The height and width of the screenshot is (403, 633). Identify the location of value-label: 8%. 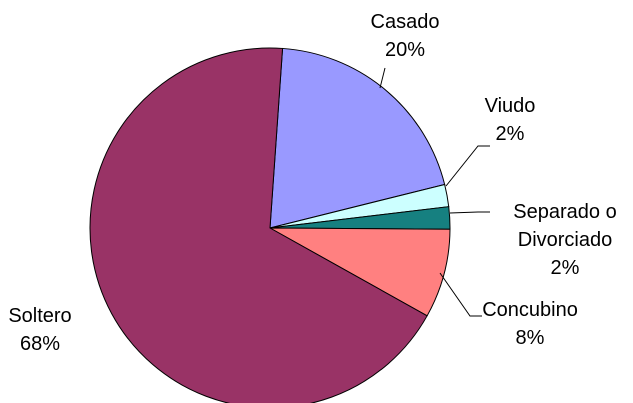
(530, 338).